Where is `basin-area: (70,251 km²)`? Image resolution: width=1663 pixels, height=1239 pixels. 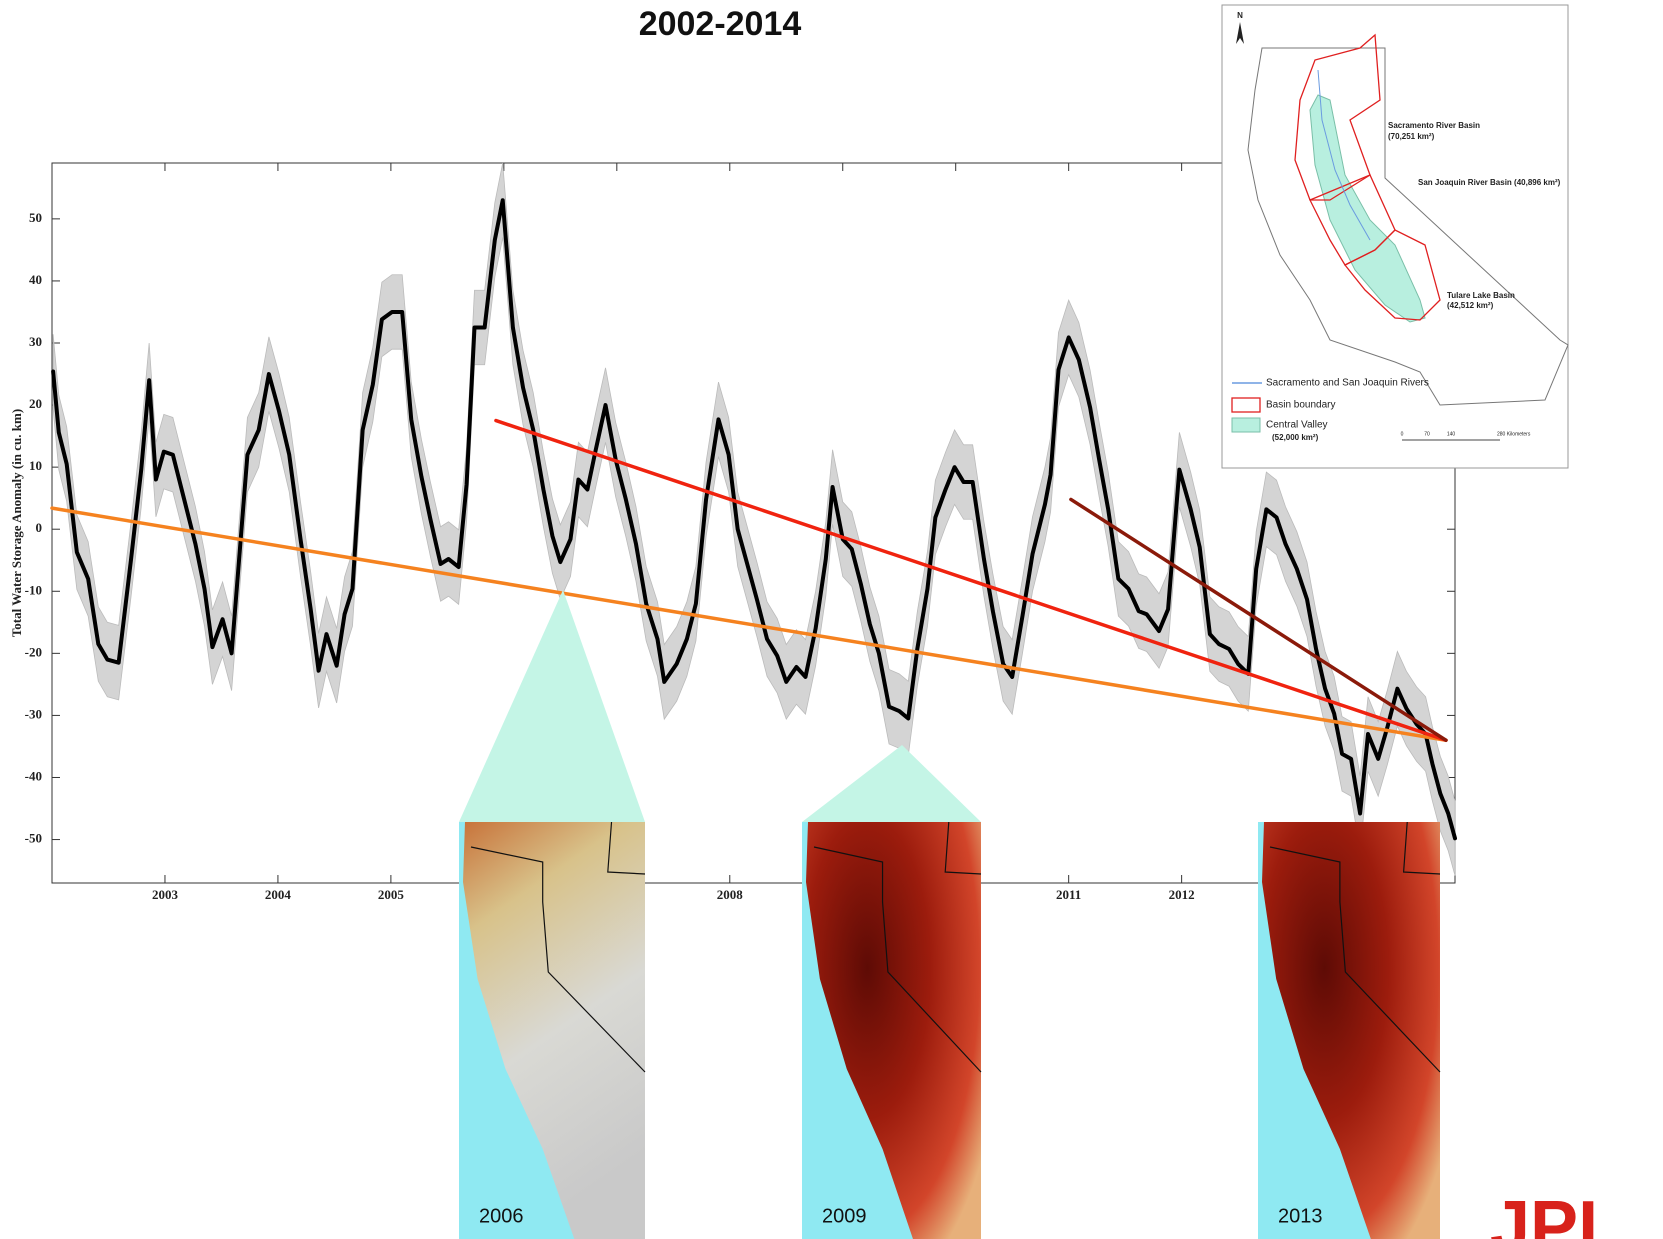 basin-area: (70,251 km²) is located at coordinates (1411, 136).